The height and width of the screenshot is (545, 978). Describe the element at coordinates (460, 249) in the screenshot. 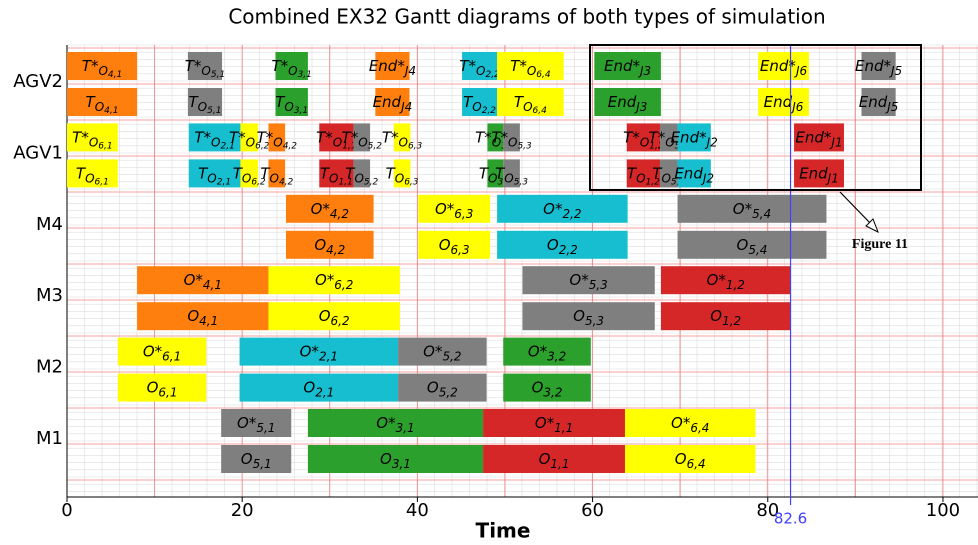

I see `label-part: 6,3` at that location.